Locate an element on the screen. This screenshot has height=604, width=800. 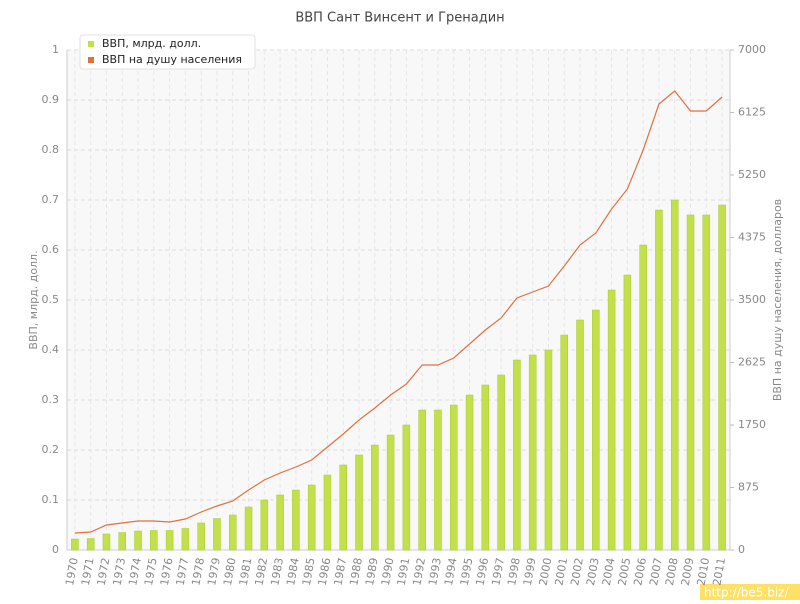
y2-axis-label: ВВП на душу населения, долларов is located at coordinates (777, 300).